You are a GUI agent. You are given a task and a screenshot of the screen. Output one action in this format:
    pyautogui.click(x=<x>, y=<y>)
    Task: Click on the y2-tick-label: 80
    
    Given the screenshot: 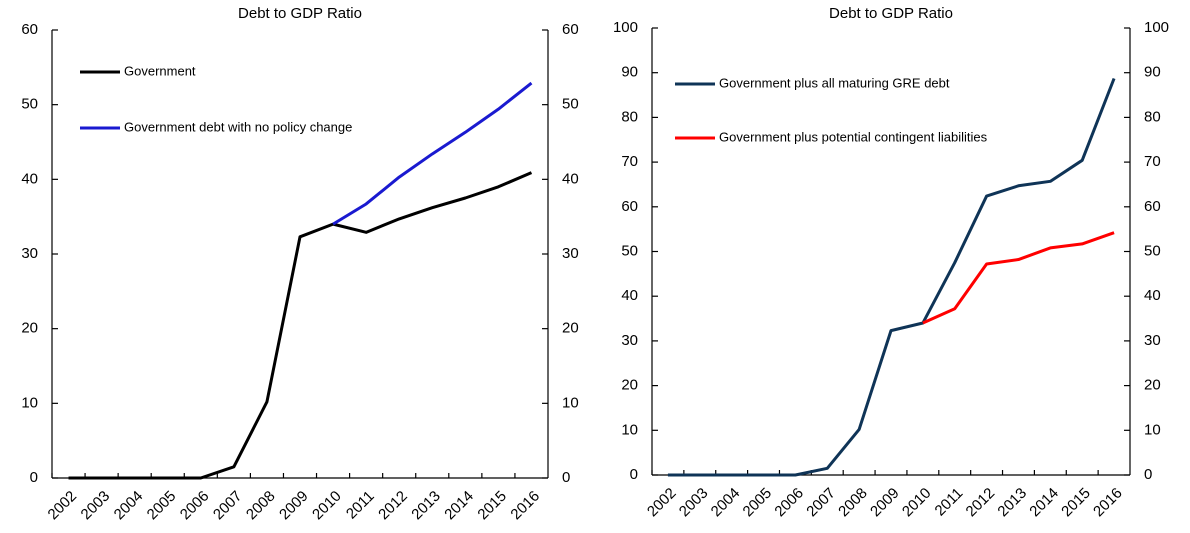 What is the action you would take?
    pyautogui.click(x=1152, y=116)
    